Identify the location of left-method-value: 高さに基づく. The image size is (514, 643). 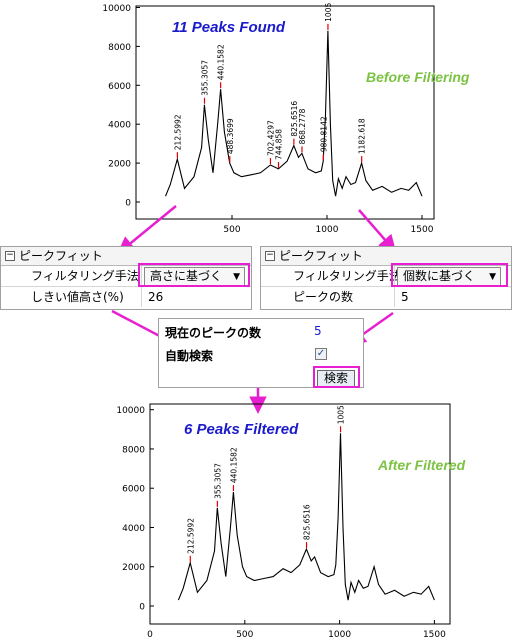
(186, 276).